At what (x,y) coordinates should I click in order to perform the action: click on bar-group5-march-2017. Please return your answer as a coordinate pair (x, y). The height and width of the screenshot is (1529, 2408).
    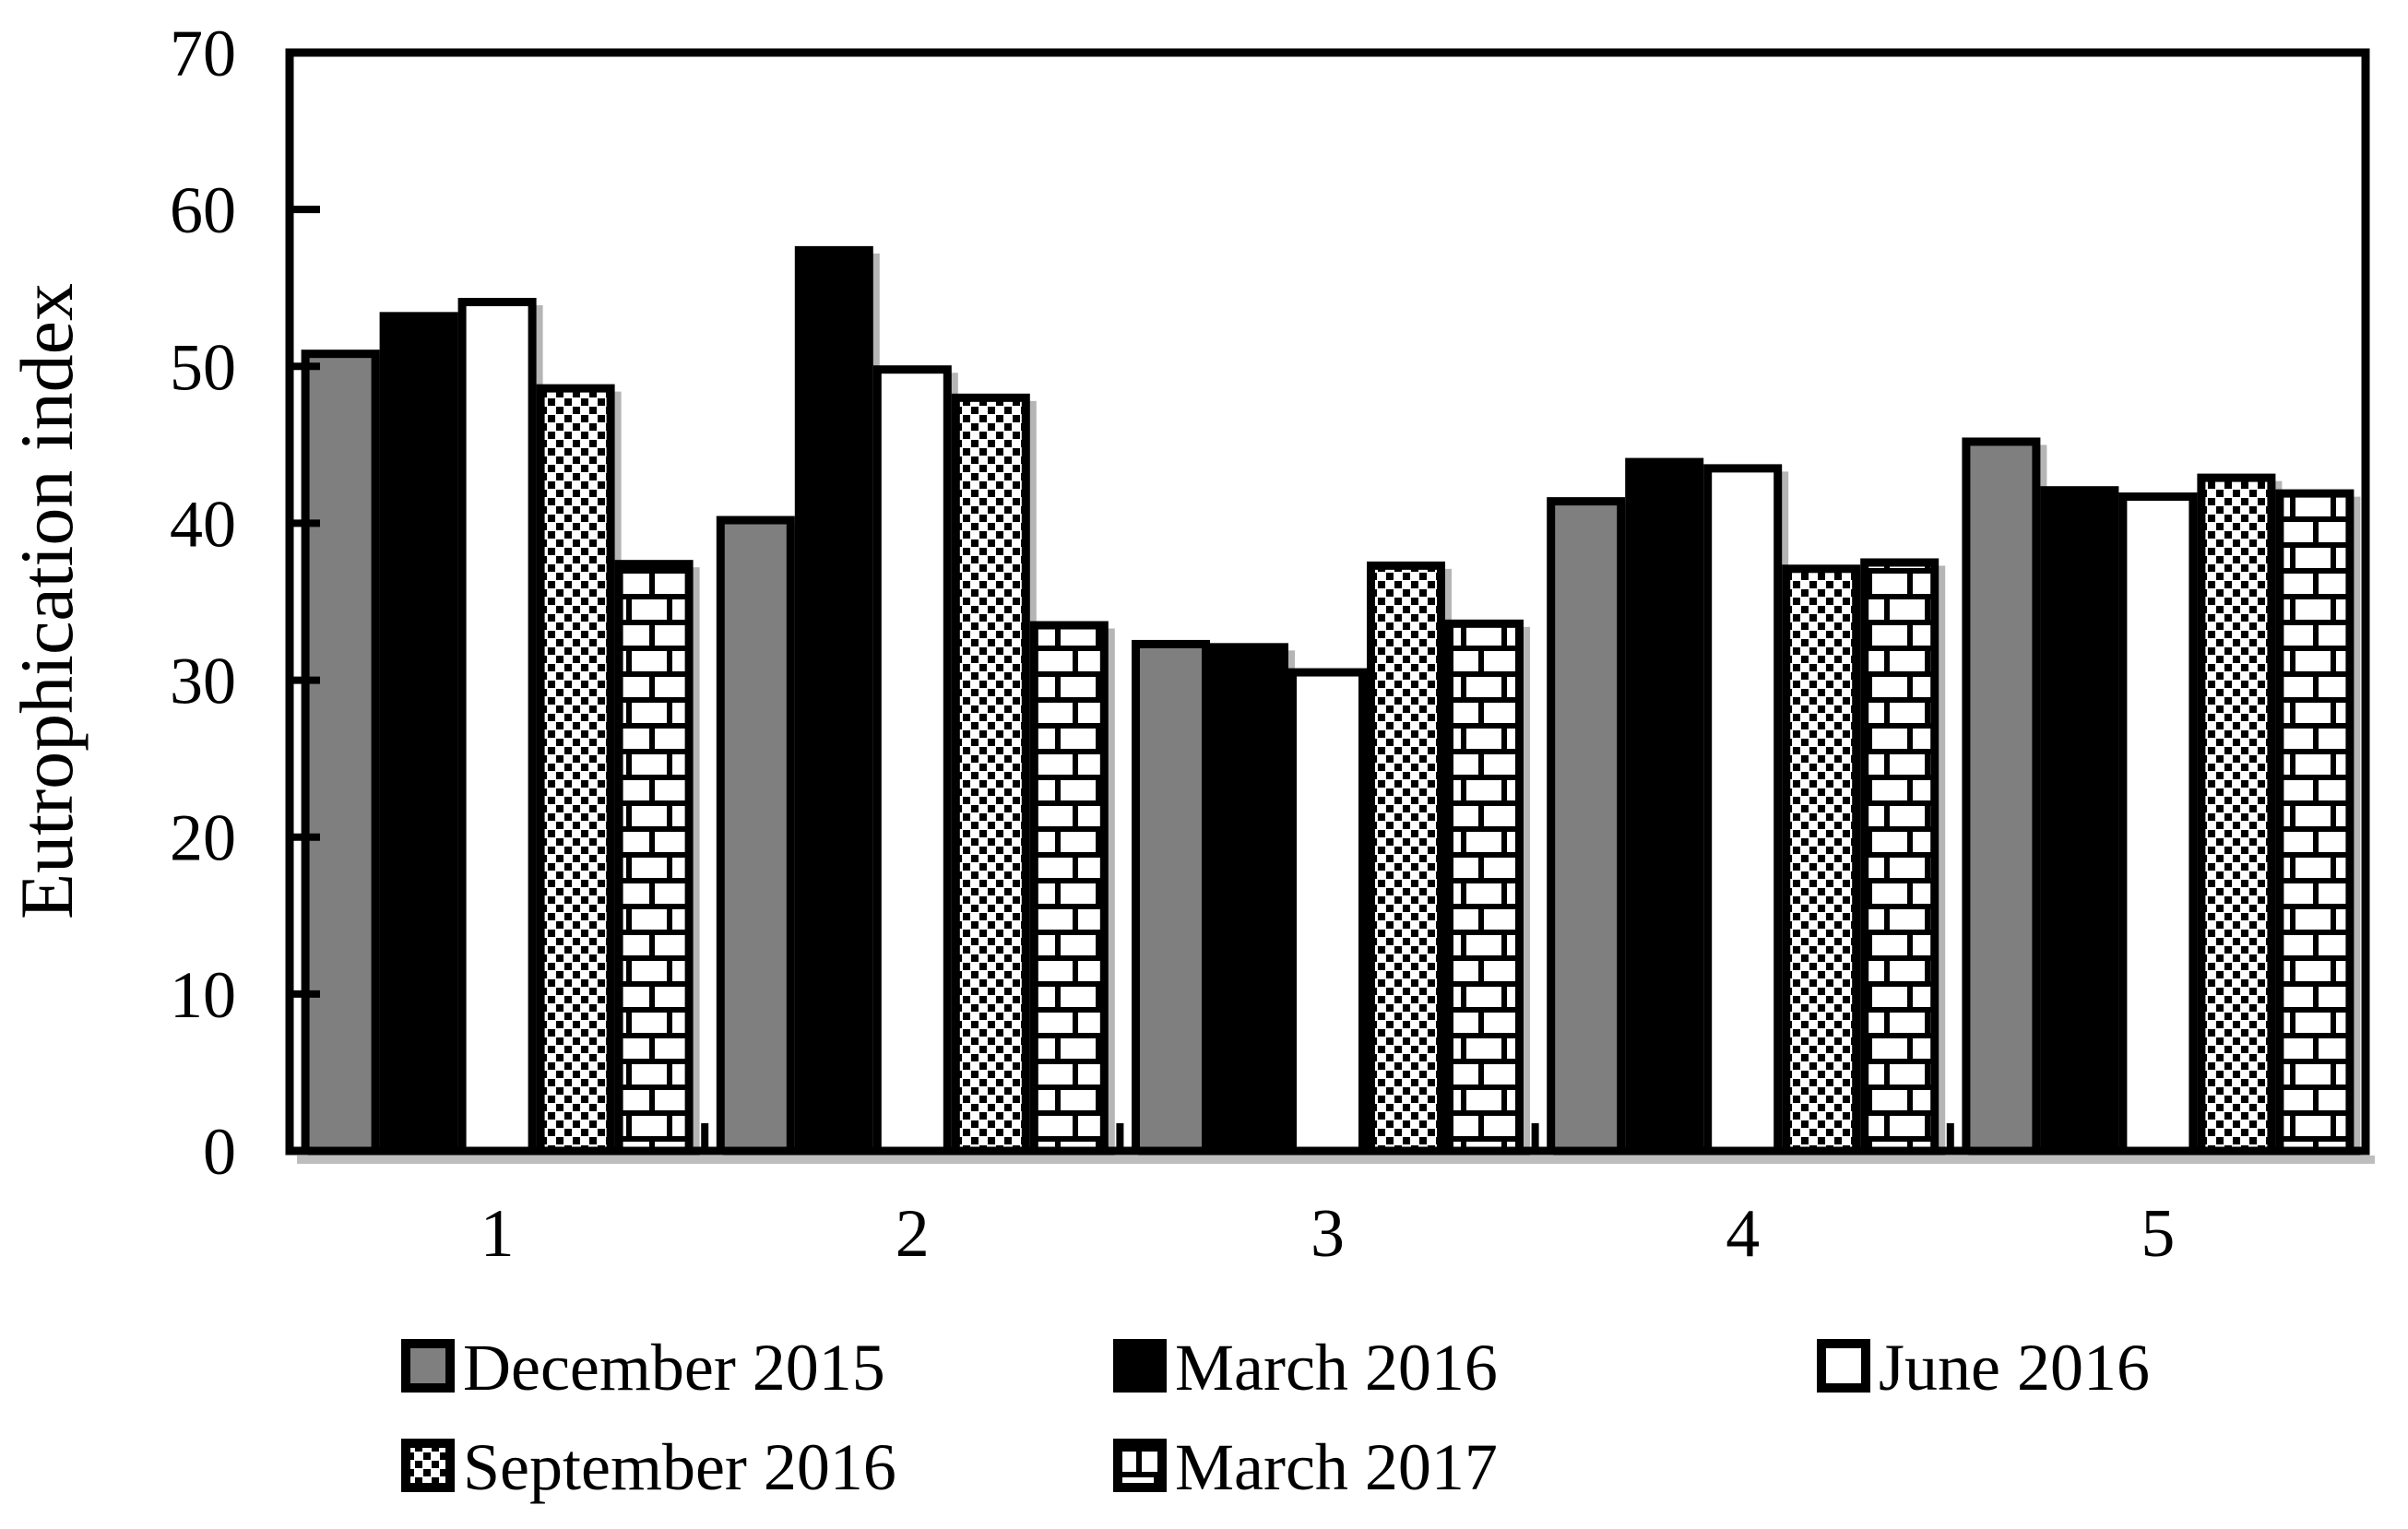
    Looking at the image, I should click on (2315, 822).